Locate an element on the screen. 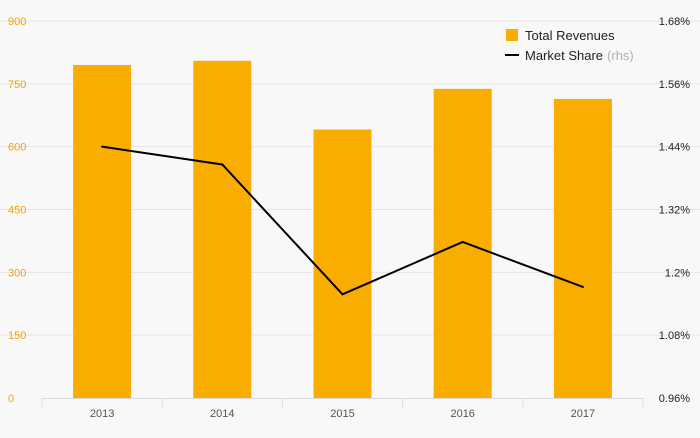 The image size is (700, 438). x-tick-label: 2015 is located at coordinates (342, 414).